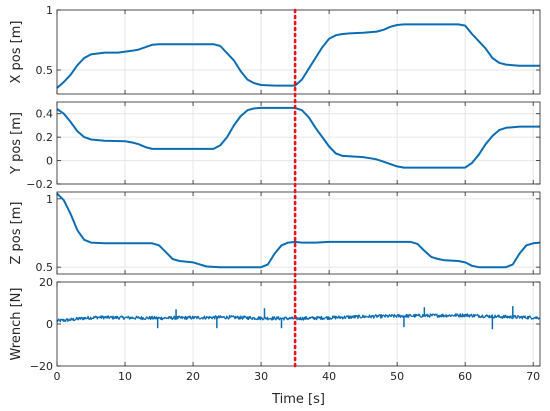 The image size is (550, 411). What do you see at coordinates (465, 376) in the screenshot?
I see `x-tick-label: 60` at bounding box center [465, 376].